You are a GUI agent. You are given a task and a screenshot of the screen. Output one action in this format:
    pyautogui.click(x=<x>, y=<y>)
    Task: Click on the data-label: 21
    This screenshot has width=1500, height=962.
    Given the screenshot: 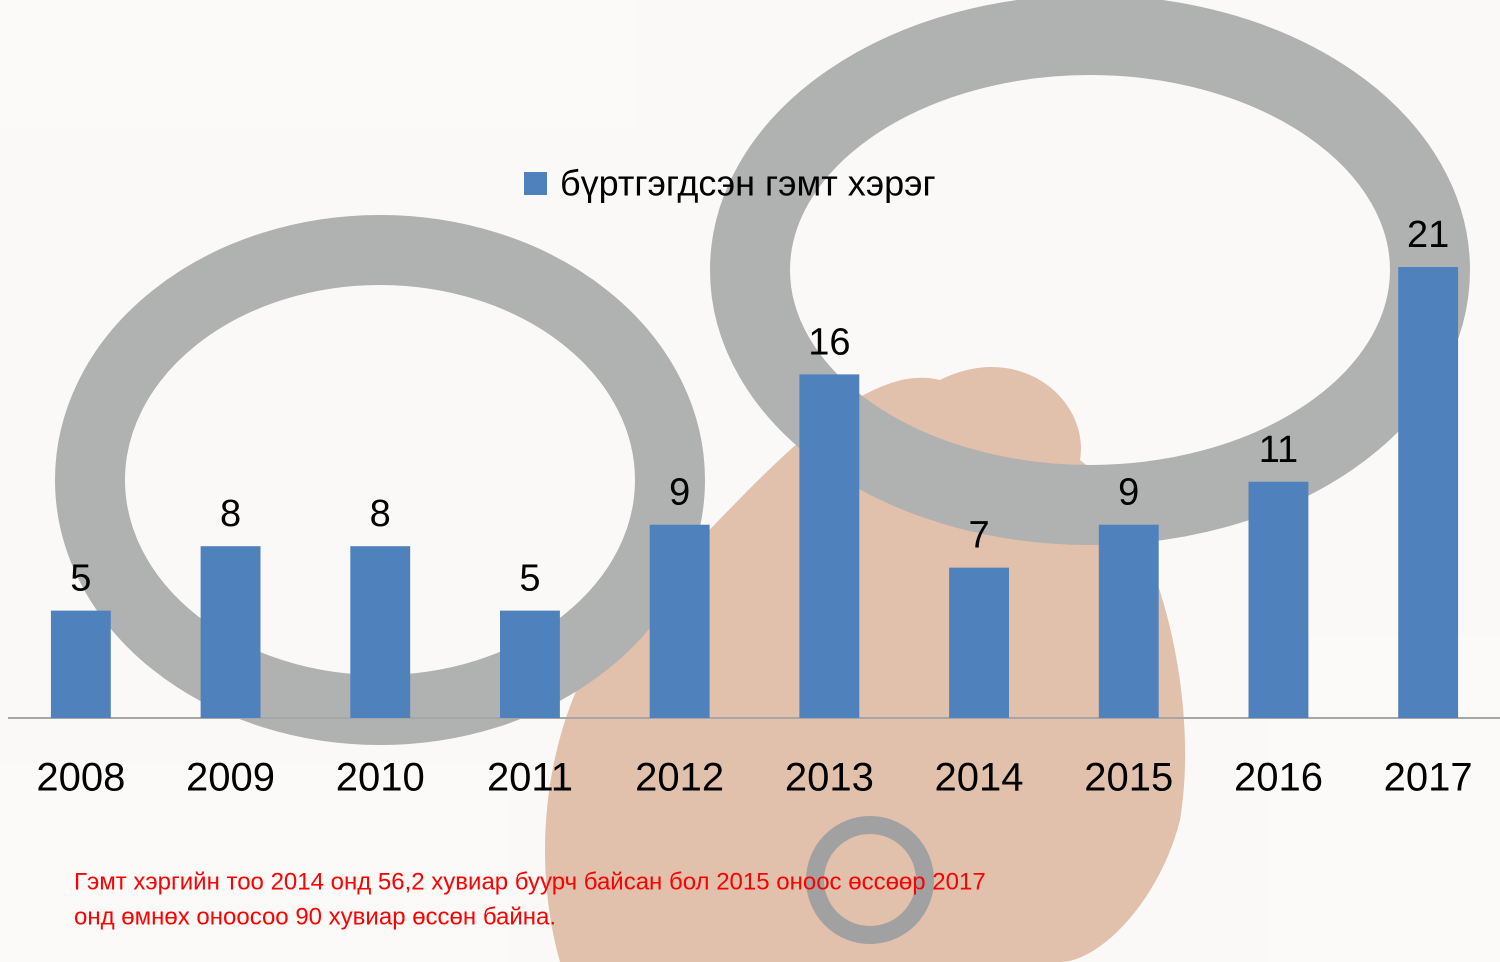 What is the action you would take?
    pyautogui.click(x=1428, y=235)
    